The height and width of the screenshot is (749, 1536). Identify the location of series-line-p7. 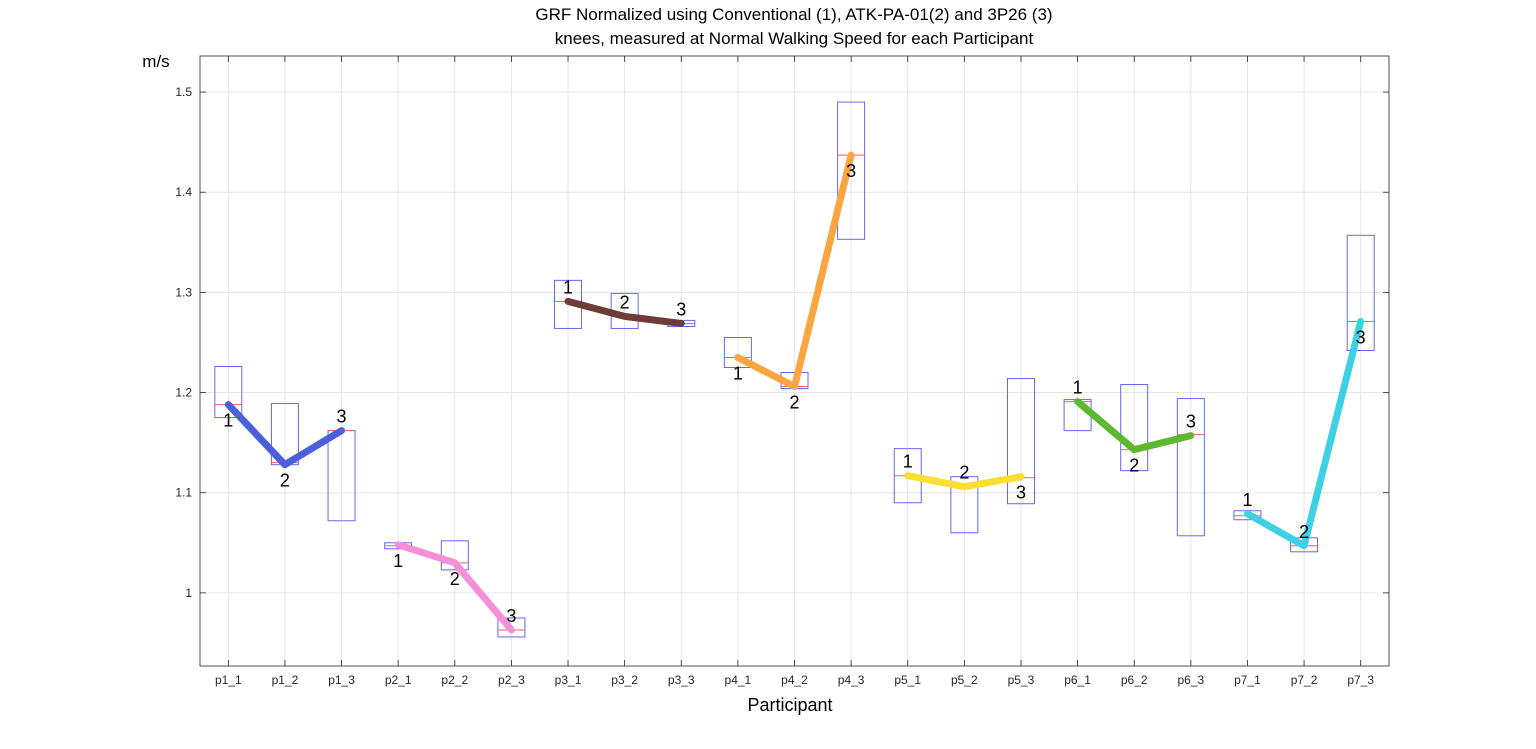
(1304, 433).